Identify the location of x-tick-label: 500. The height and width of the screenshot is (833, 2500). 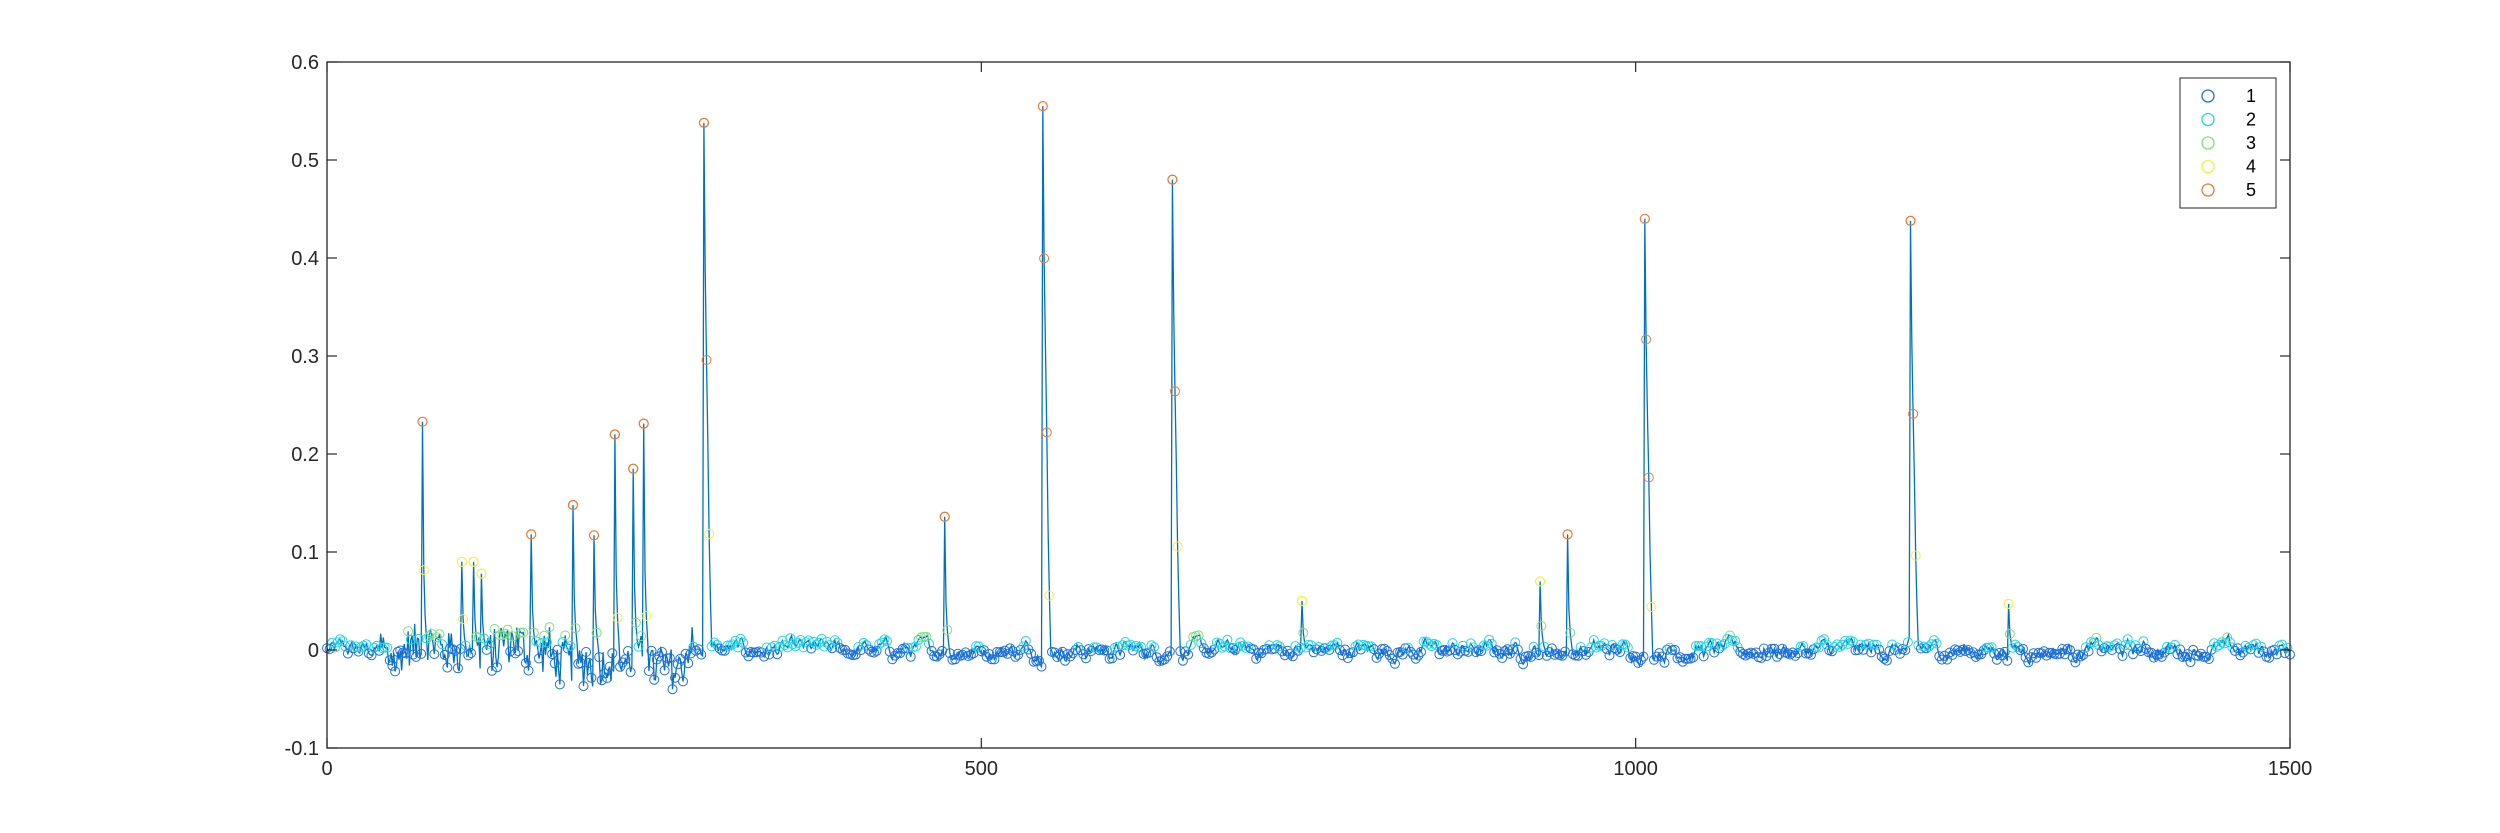
(981, 769).